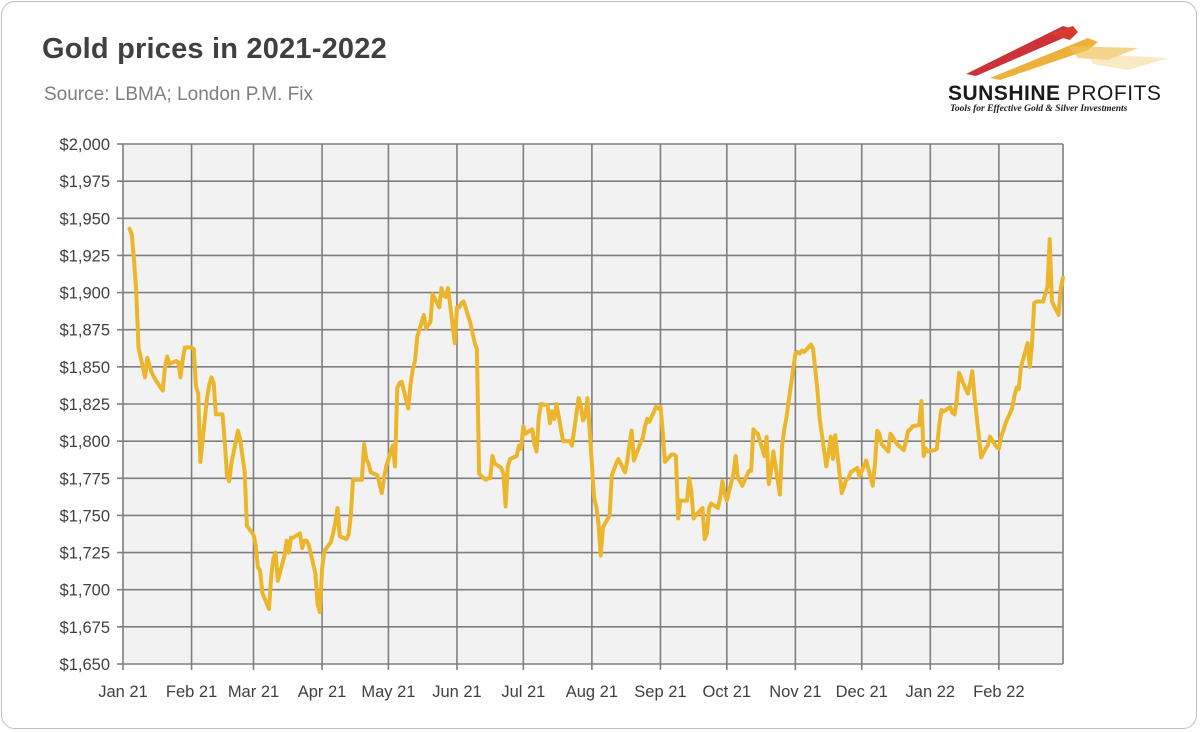 The height and width of the screenshot is (732, 1200). I want to click on x-tick-label: Sep 21, so click(660, 692).